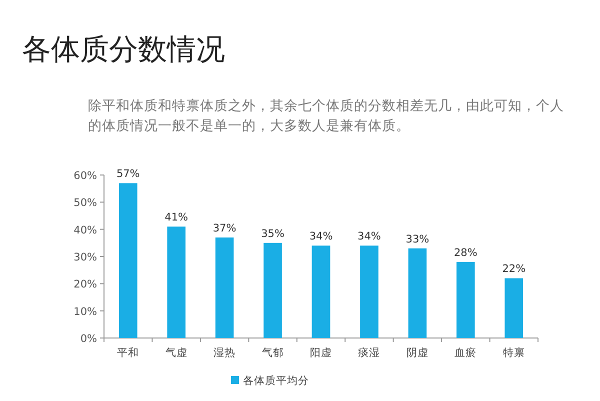  Describe the element at coordinates (276, 380) in the screenshot. I see `legend-label: 各体质平均分` at that location.